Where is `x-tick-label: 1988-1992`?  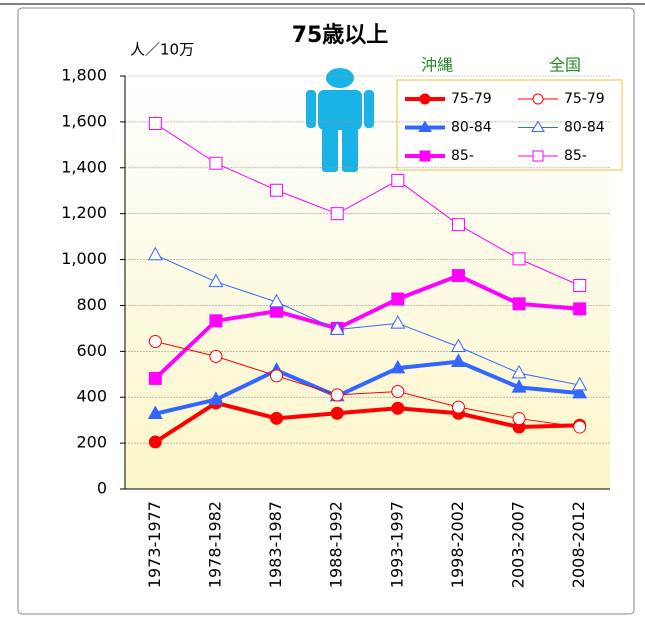
x-tick-label: 1988-1992 is located at coordinates (336, 544).